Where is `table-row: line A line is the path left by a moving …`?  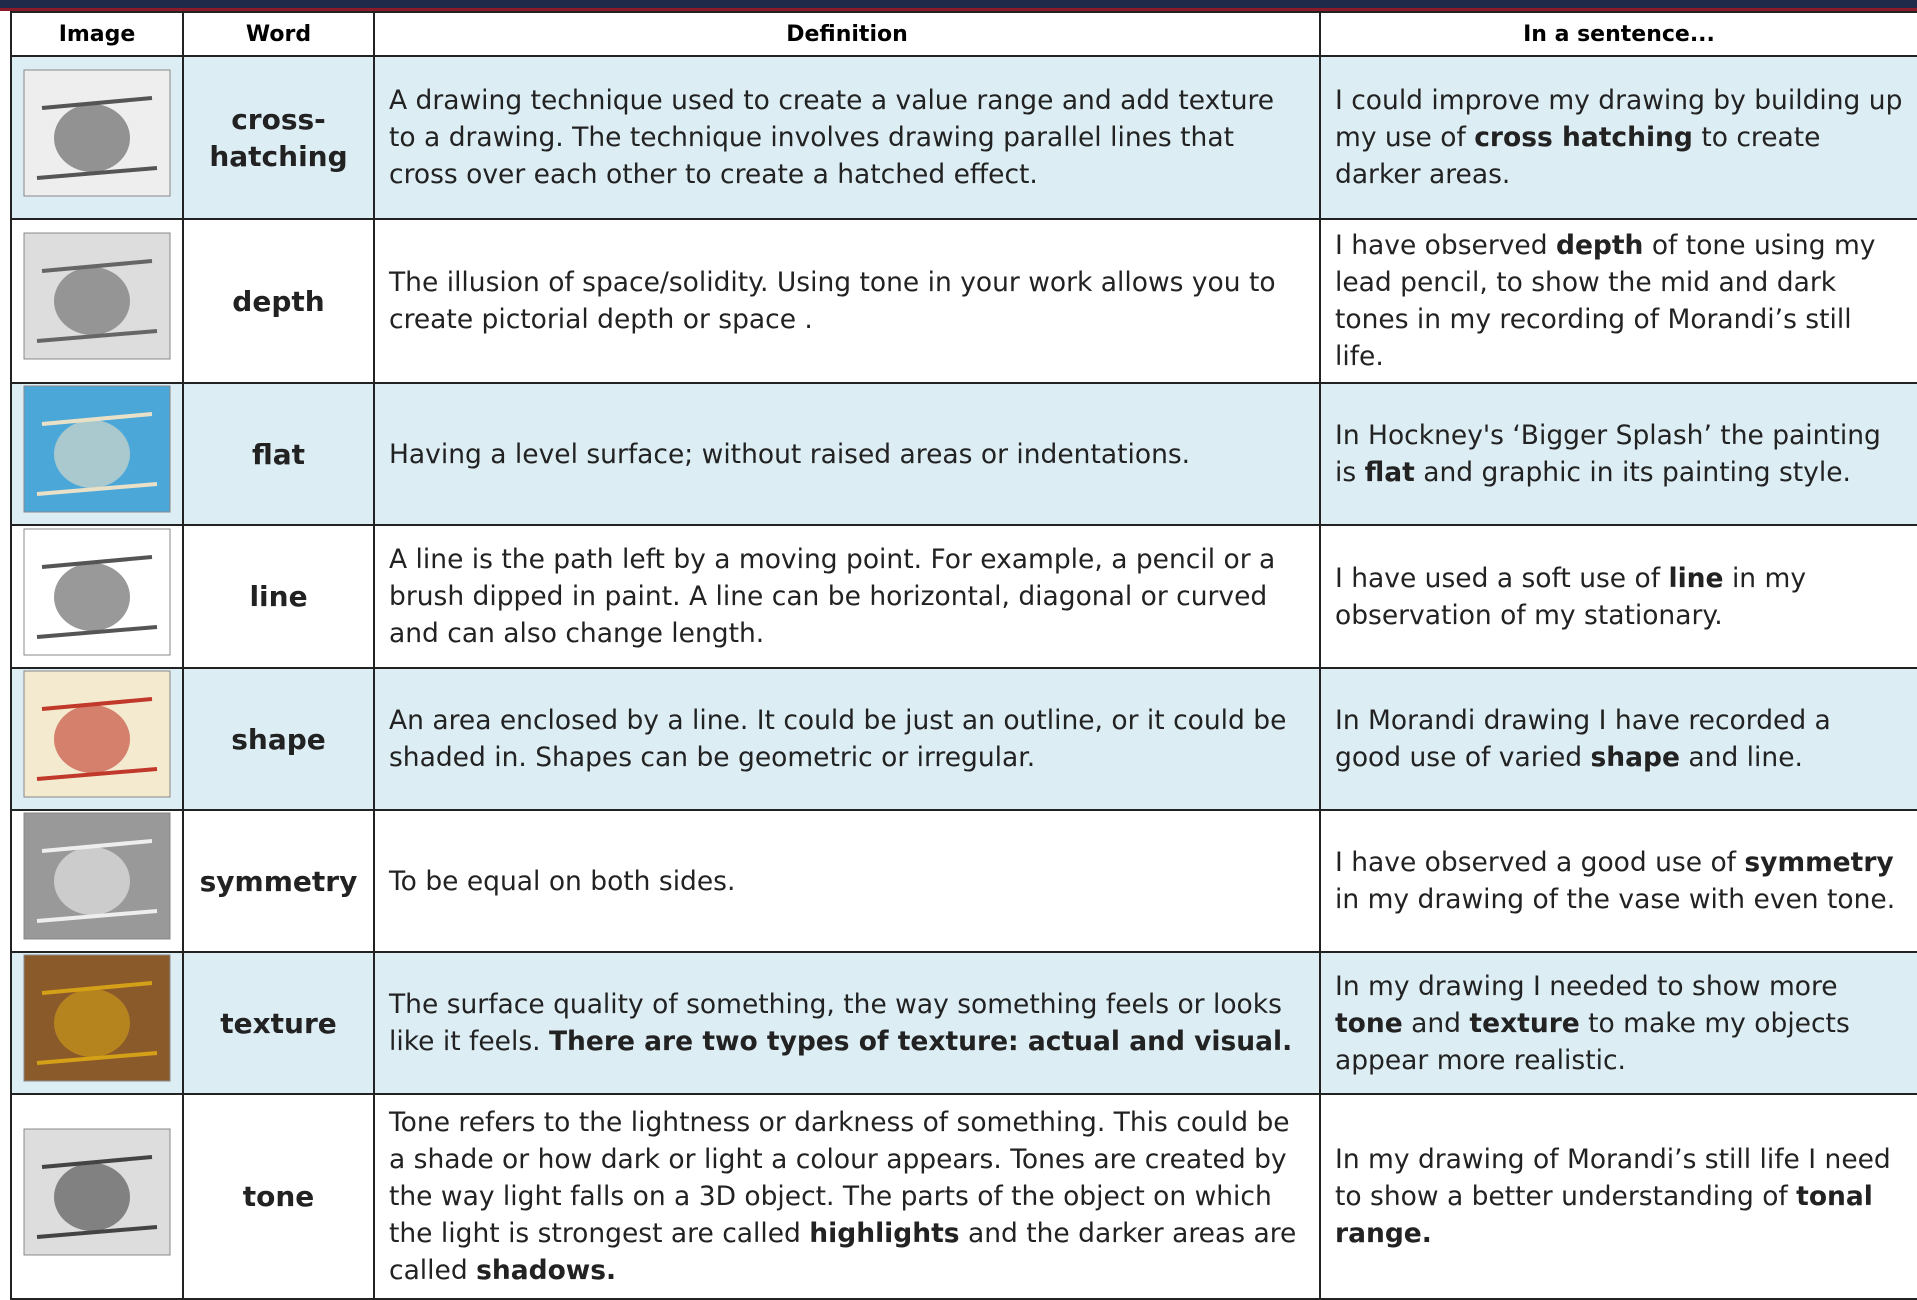 table-row: line A line is the path left by a moving … is located at coordinates (963, 596).